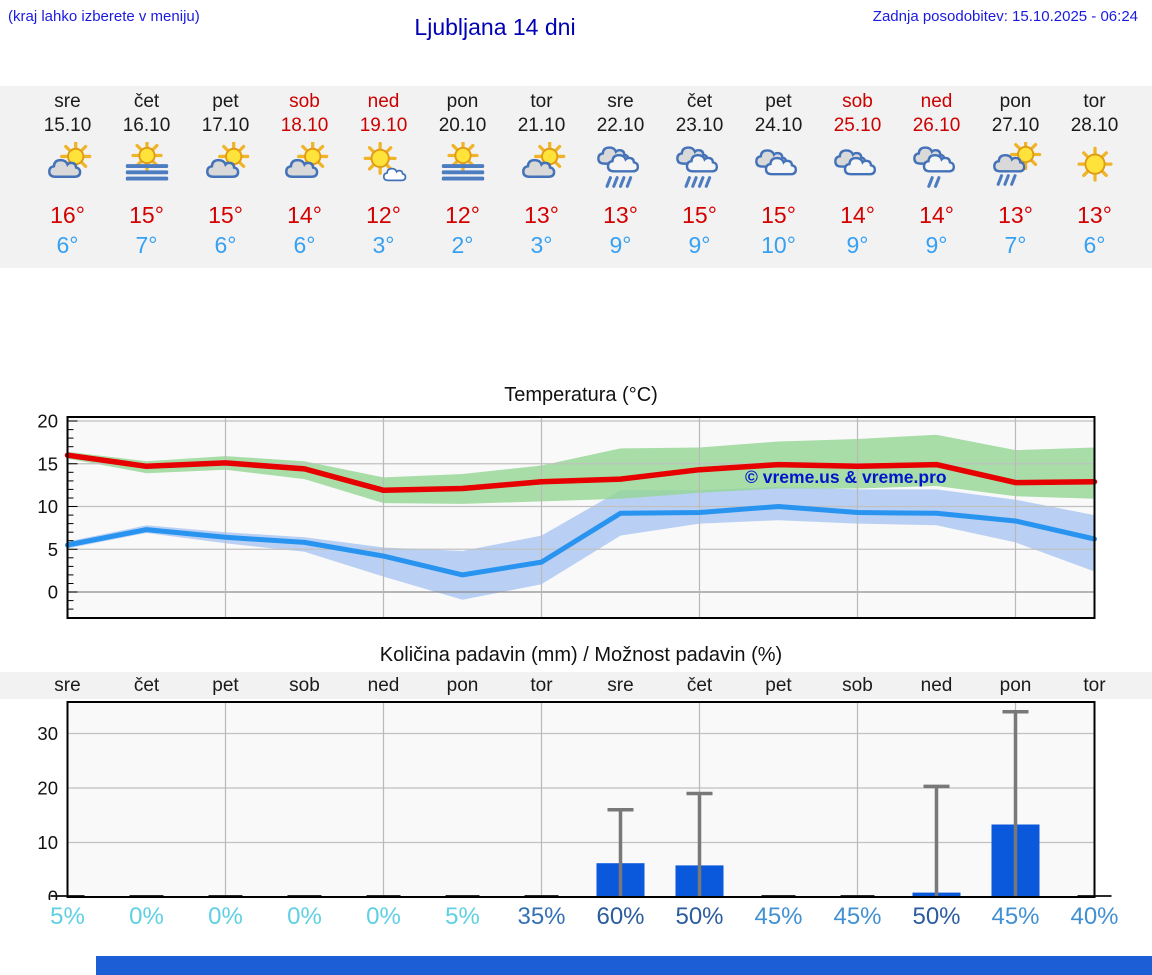 The width and height of the screenshot is (1152, 975). Describe the element at coordinates (67, 215) in the screenshot. I see `high-temp-label: 16°` at that location.